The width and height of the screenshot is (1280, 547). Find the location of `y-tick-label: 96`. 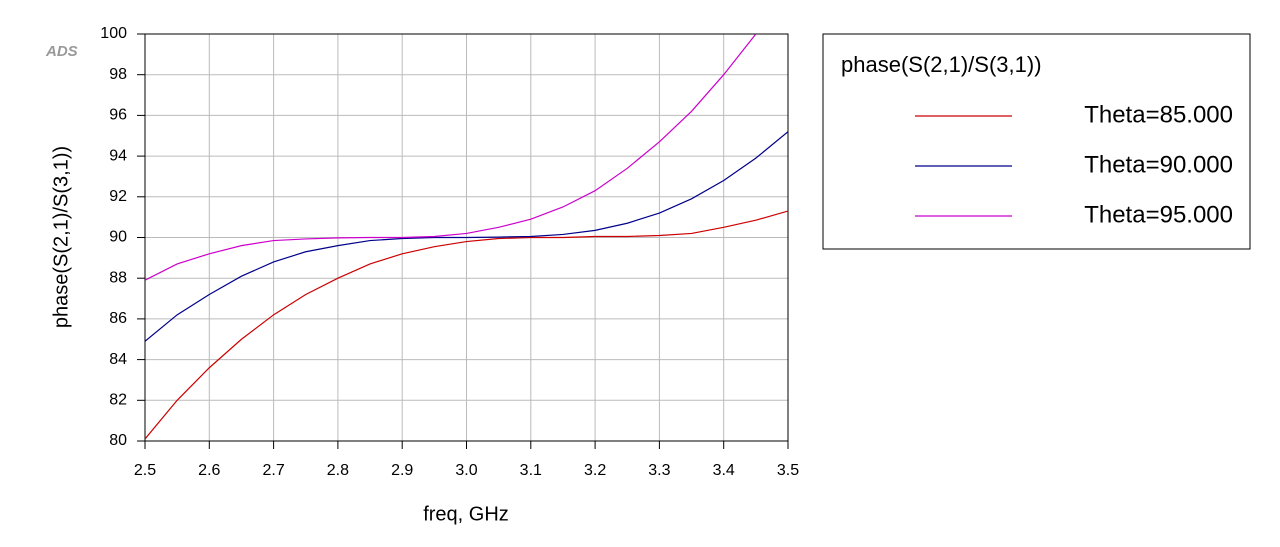

y-tick-label: 96 is located at coordinates (118, 115).